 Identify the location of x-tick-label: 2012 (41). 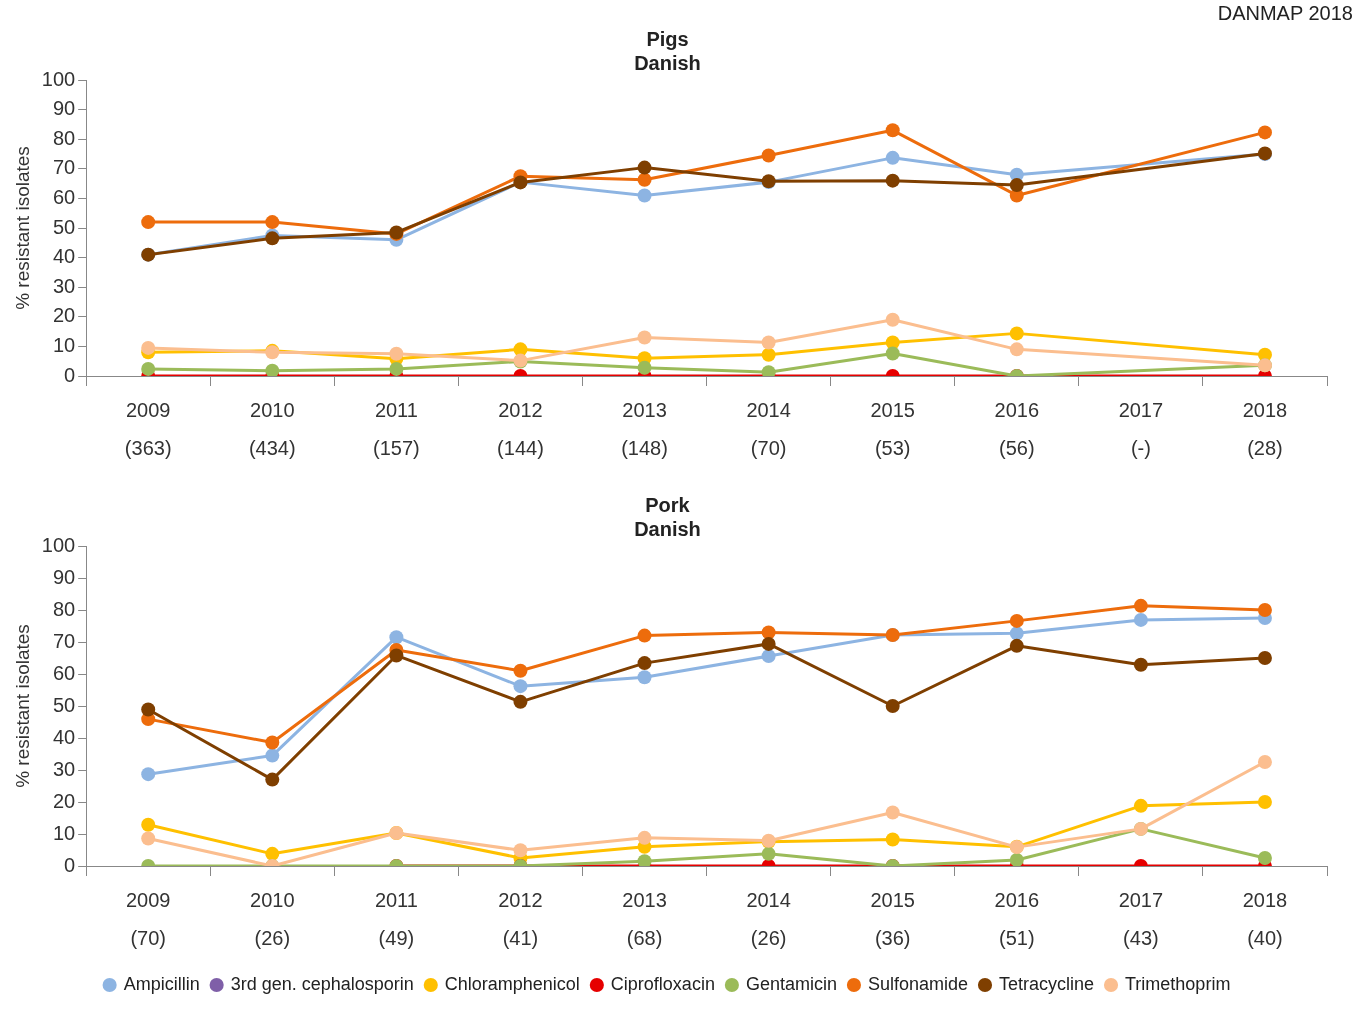
(520, 918).